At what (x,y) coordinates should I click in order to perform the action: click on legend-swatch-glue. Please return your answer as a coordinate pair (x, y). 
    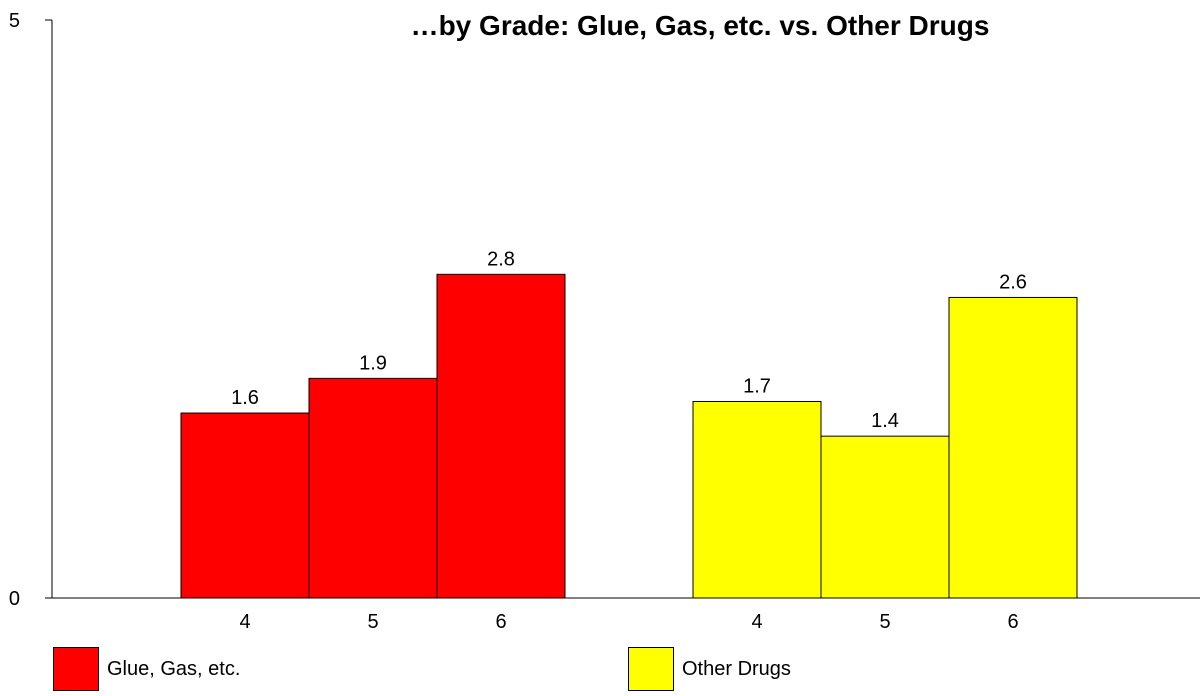
    Looking at the image, I should click on (76, 669).